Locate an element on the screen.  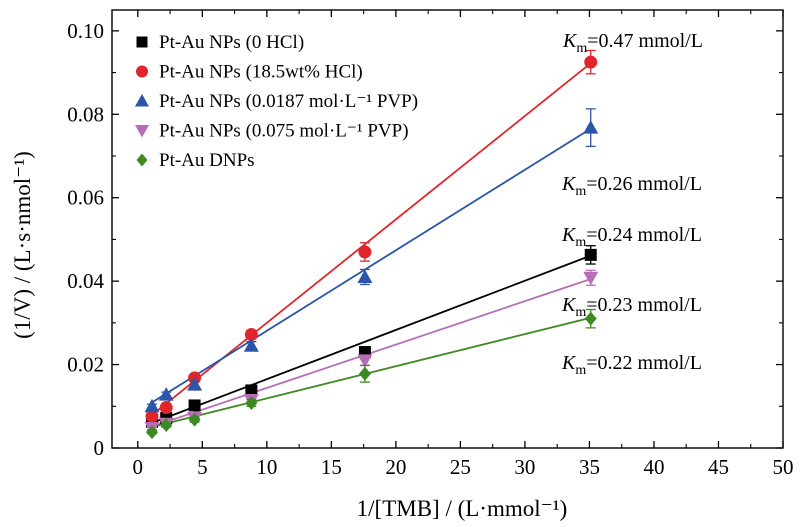
x-tick-label: 15 is located at coordinates (331, 467).